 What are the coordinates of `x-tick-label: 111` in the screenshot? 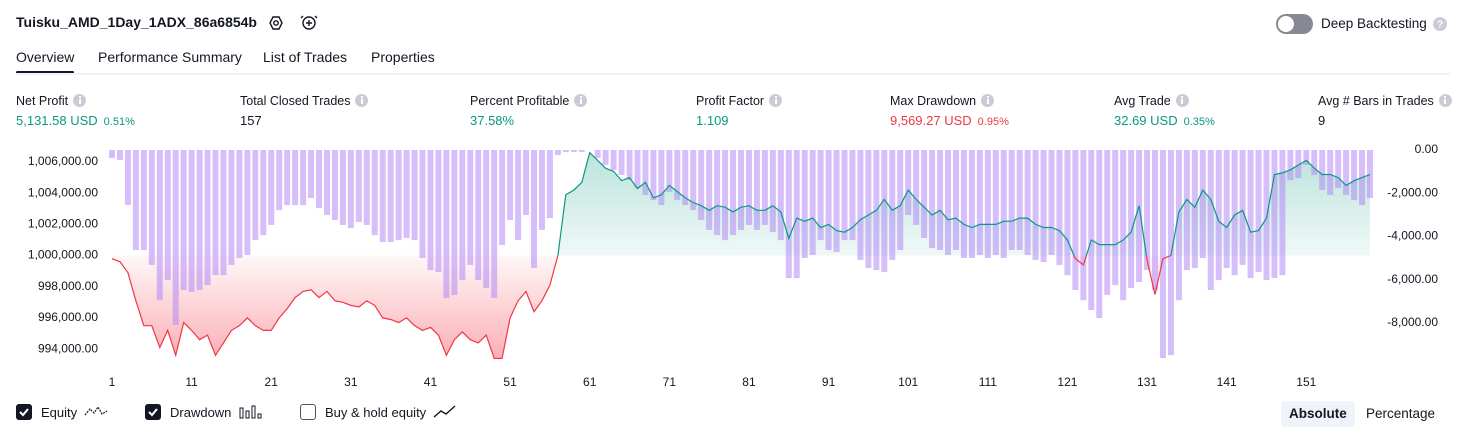 It's located at (988, 382).